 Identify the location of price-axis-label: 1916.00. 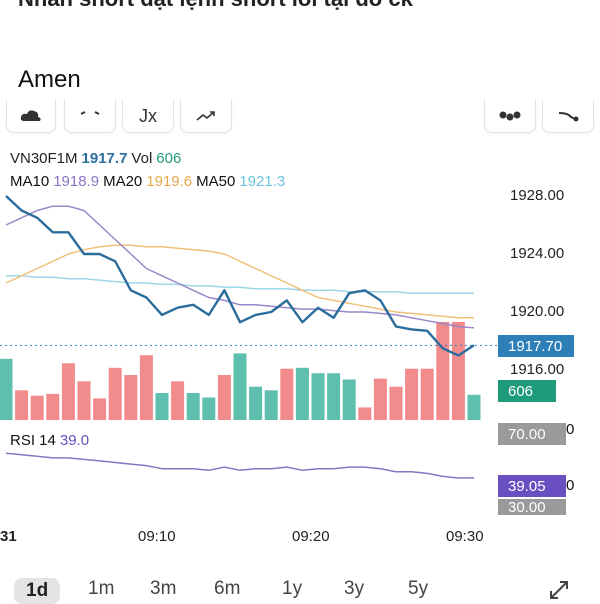
(537, 369).